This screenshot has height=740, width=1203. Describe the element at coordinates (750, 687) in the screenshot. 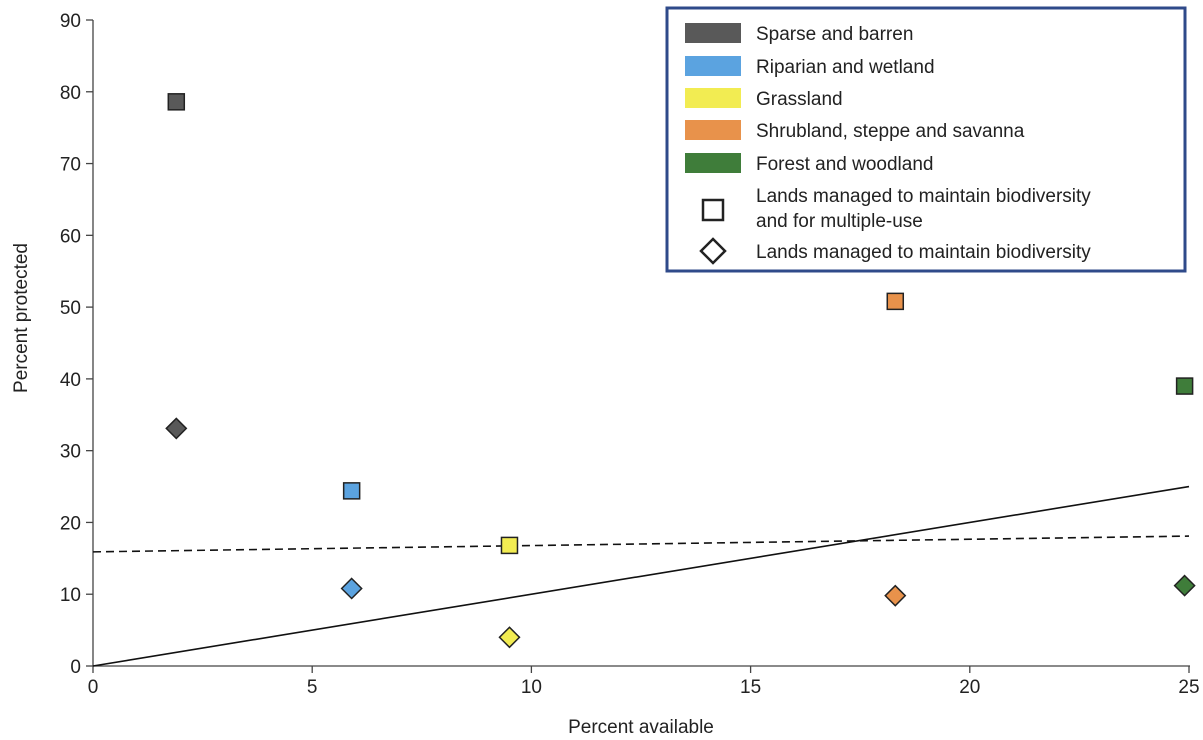

I see `x-tick-label: 15` at that location.